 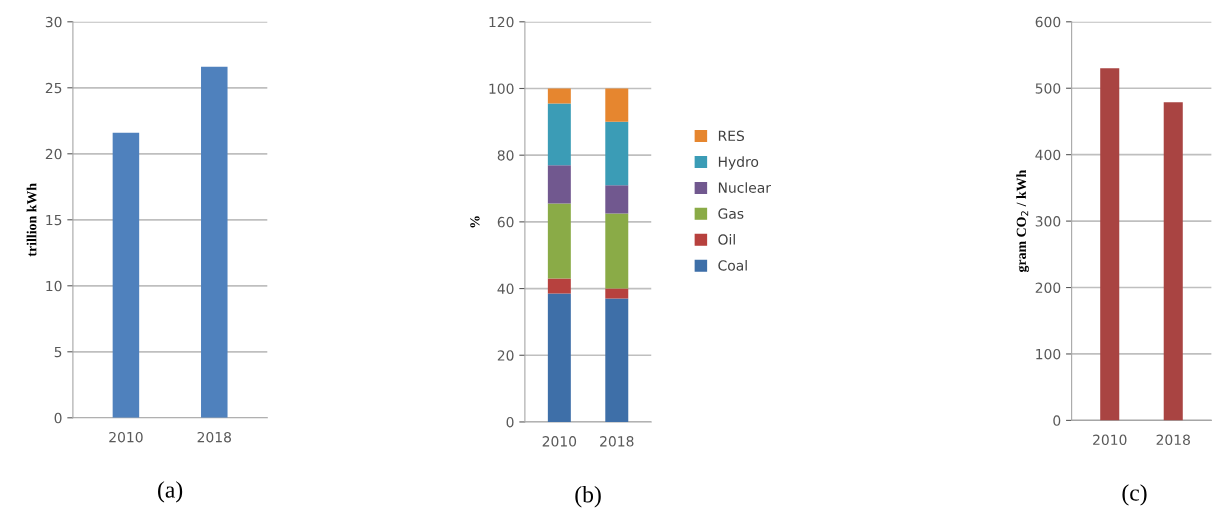 What do you see at coordinates (53, 88) in the screenshot?
I see `y-tick-label: 25` at bounding box center [53, 88].